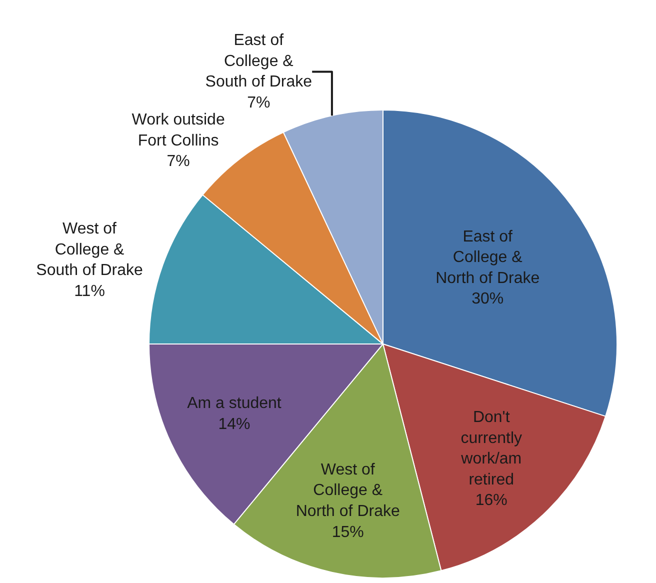 This screenshot has height=583, width=656. Describe the element at coordinates (348, 490) in the screenshot. I see `slice-label: West of College & North of Drake` at that location.